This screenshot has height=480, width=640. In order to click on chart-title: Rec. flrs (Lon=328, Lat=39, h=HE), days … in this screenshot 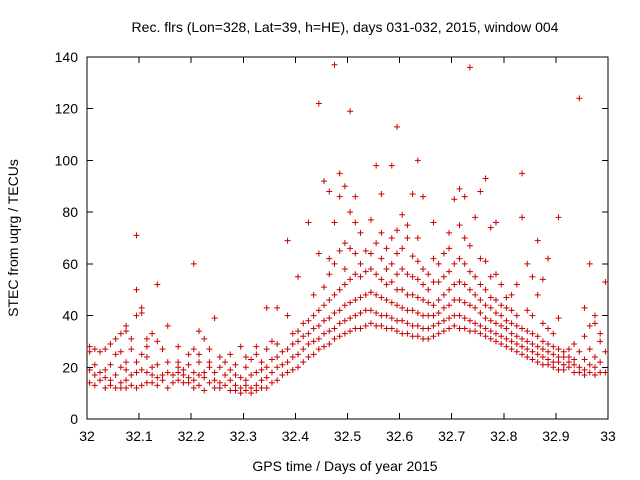, I will do `click(345, 27)`.